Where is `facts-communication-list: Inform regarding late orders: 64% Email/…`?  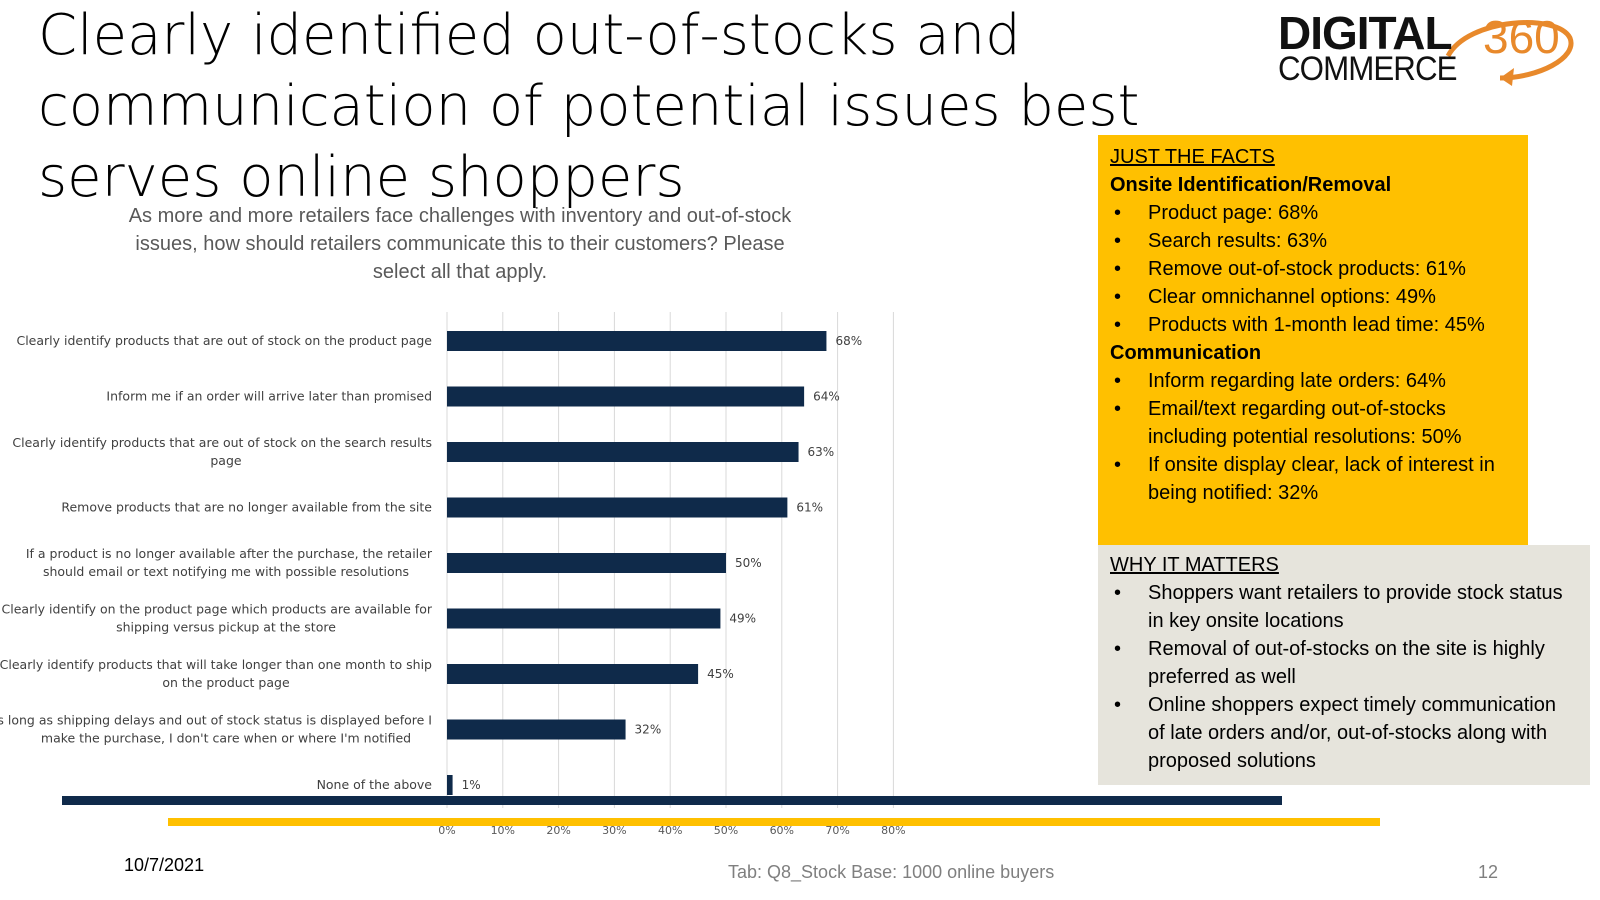
facts-communication-list: Inform regarding late orders: 64% Email/… is located at coordinates (1313, 437).